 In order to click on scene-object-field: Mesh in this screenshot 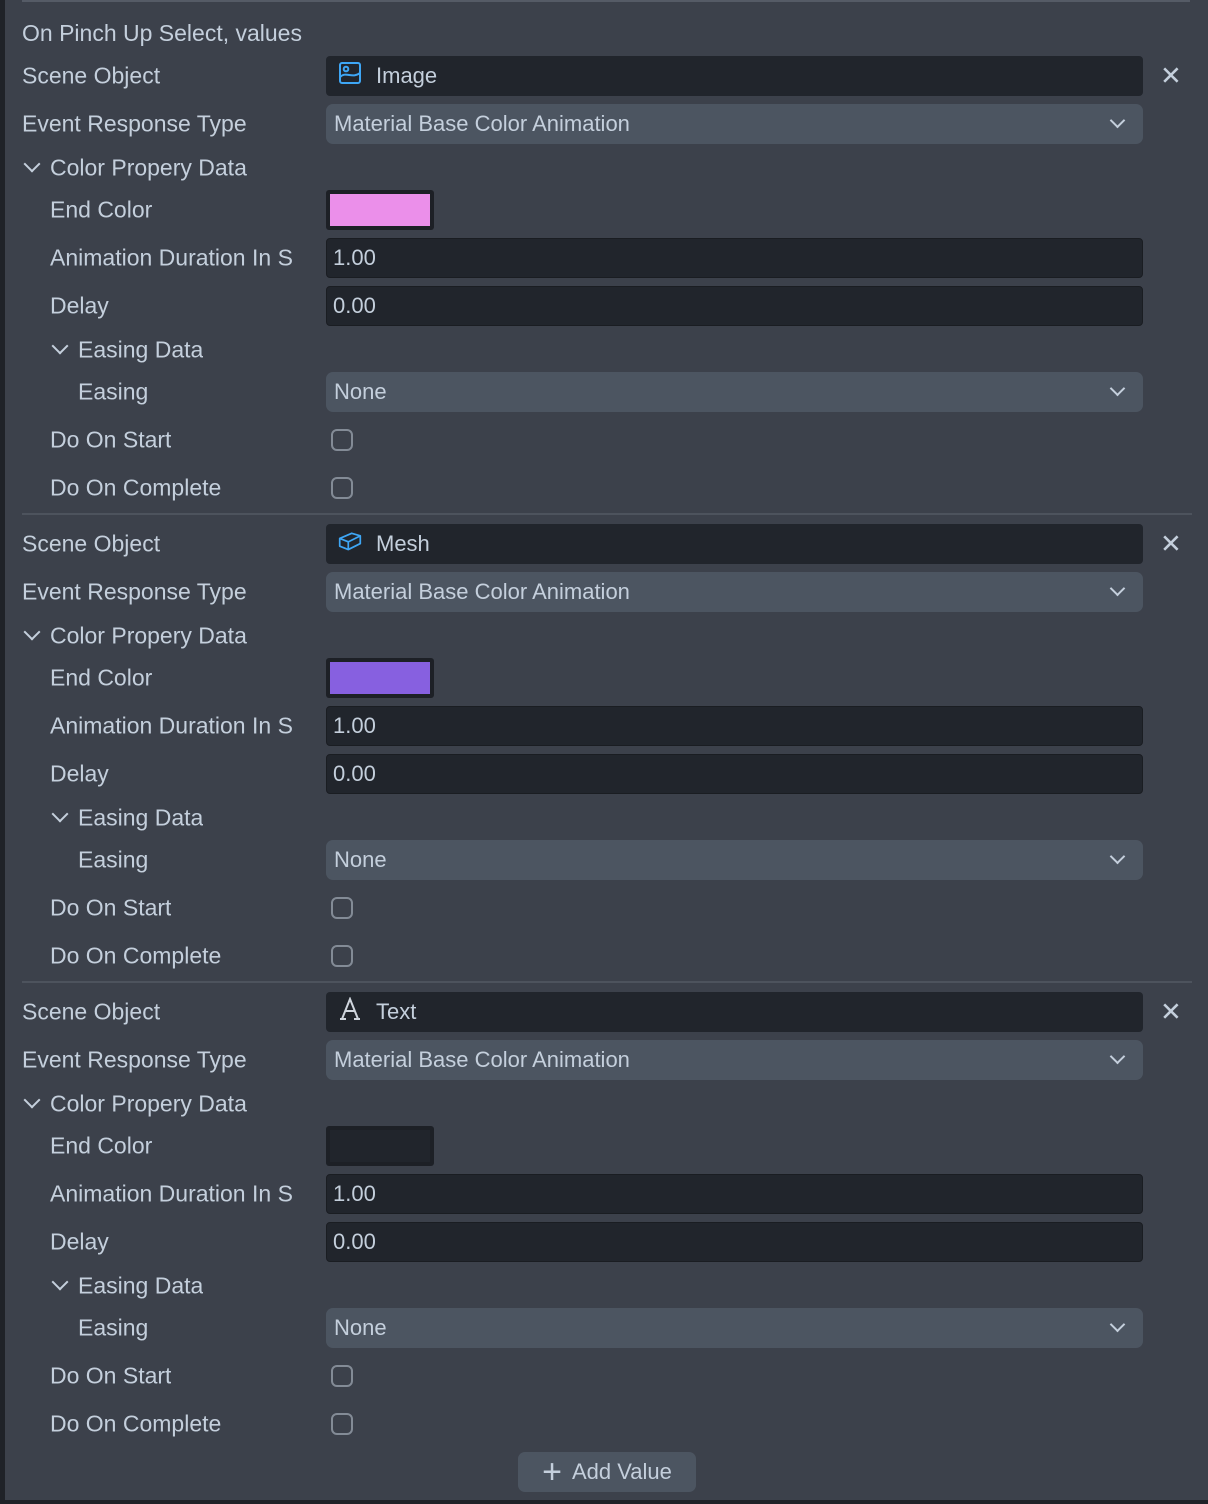, I will do `click(734, 544)`.